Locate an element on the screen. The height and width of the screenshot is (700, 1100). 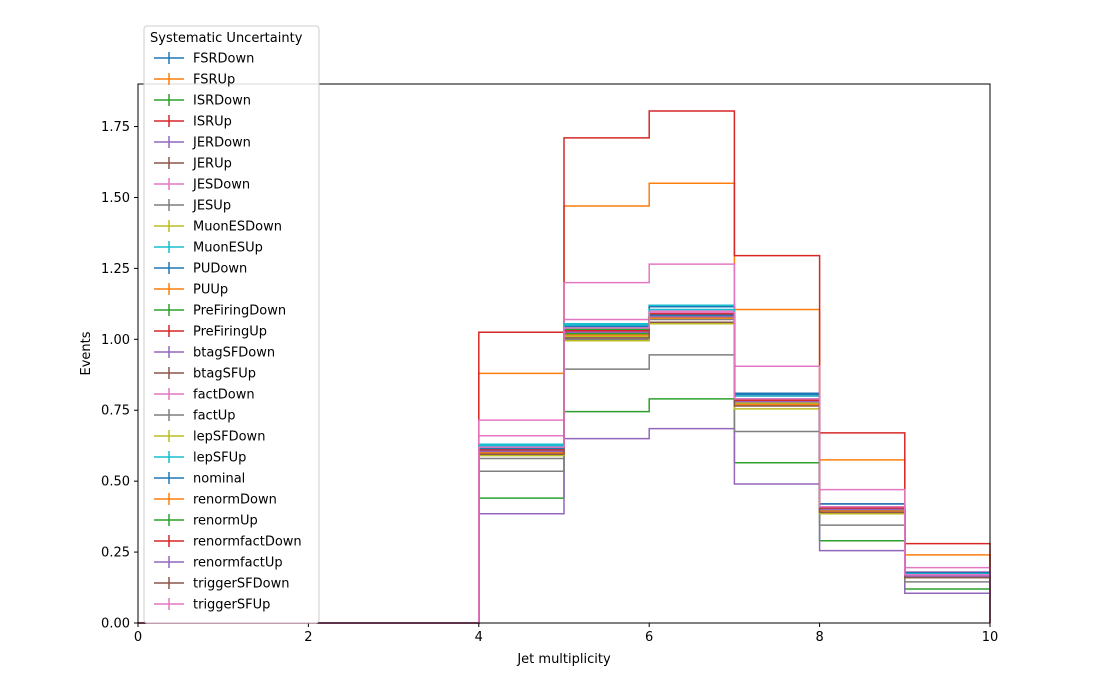
legend-label: nominal is located at coordinates (219, 479).